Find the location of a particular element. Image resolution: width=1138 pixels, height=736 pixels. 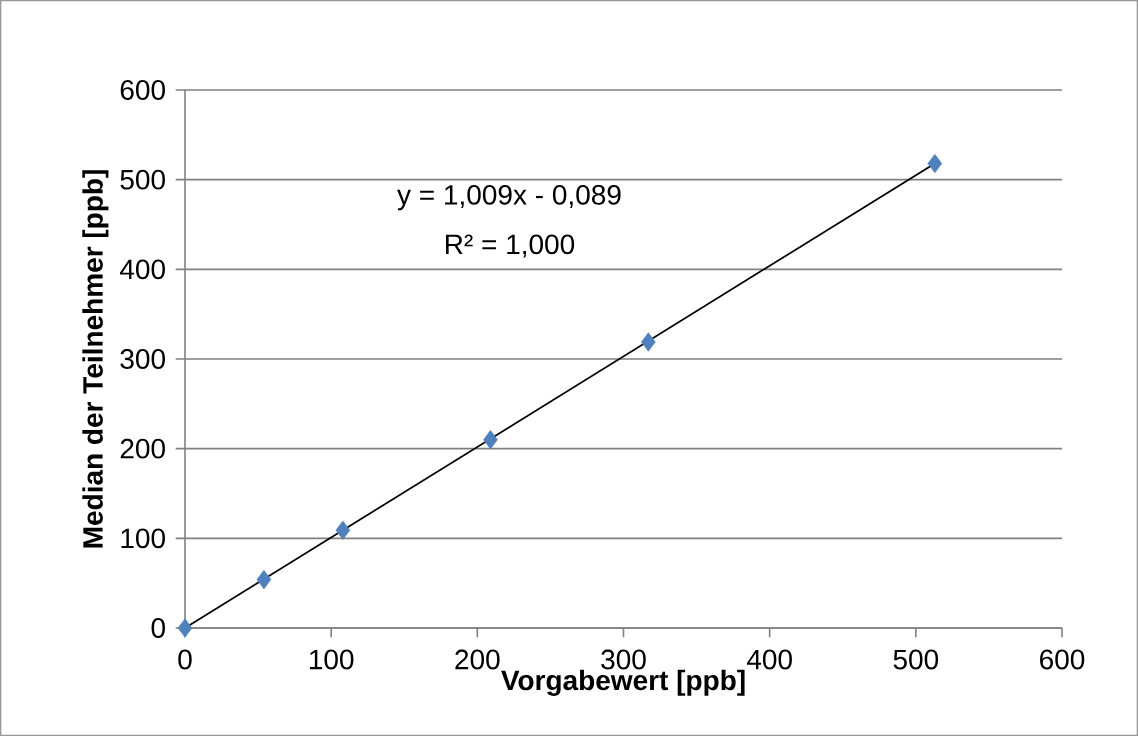

x-axis-title: Vorgabewert [ppb] is located at coordinates (623, 682).